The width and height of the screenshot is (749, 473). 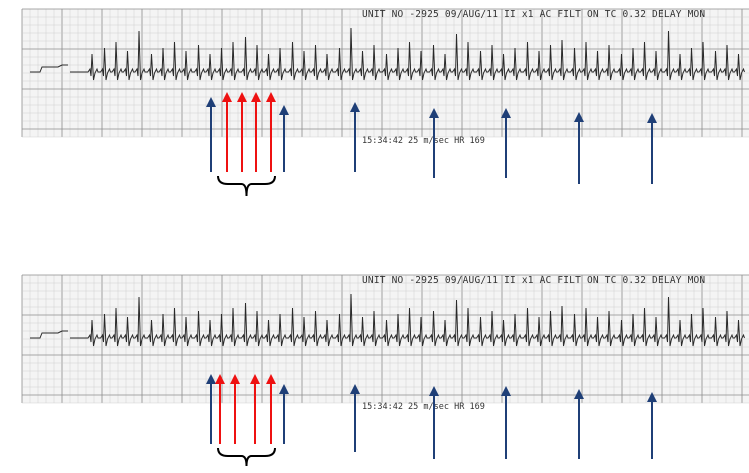 I want to click on ecg-trace-bottom, so click(x=407, y=320).